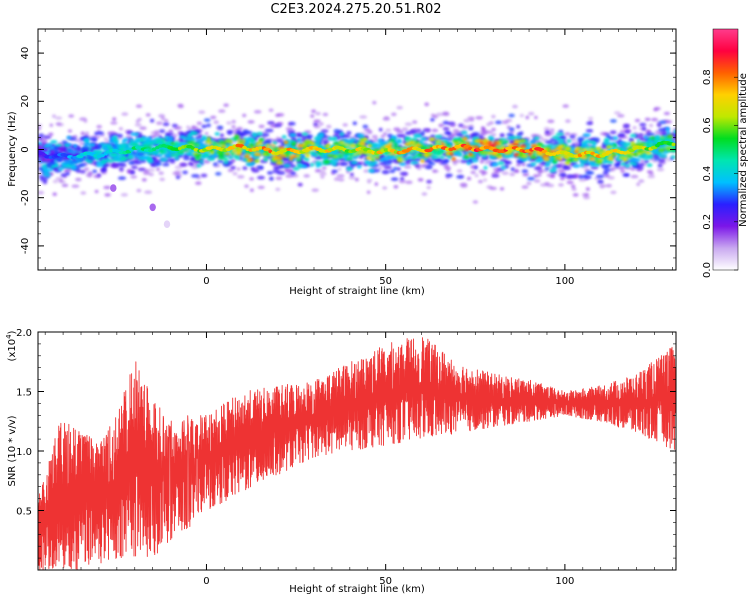  Describe the element at coordinates (11, 345) in the screenshot. I see `snr-y-multiplier: (x104)` at that location.